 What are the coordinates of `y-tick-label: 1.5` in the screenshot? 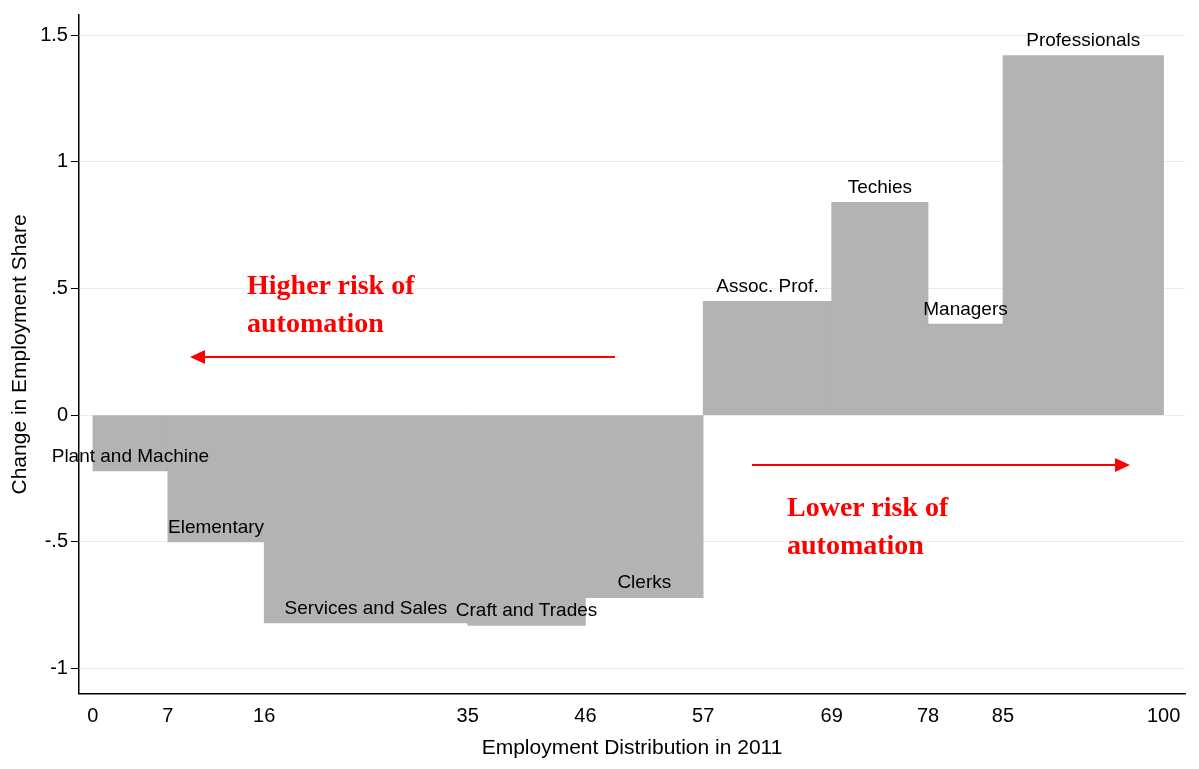 It's located at (54, 33).